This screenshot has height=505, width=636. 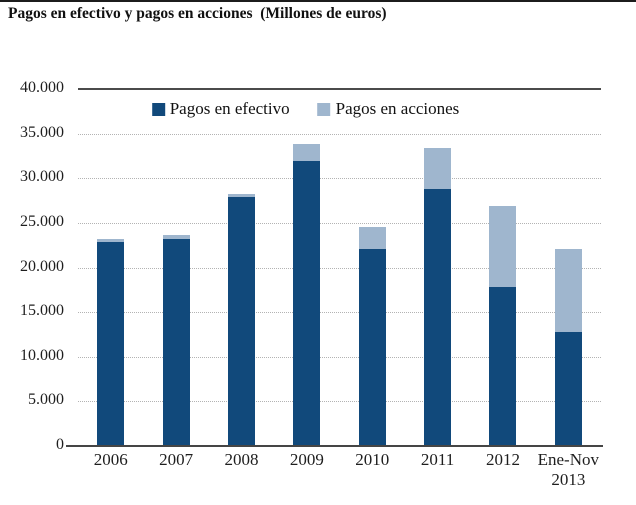 What do you see at coordinates (318, 1) in the screenshot?
I see `top-rule` at bounding box center [318, 1].